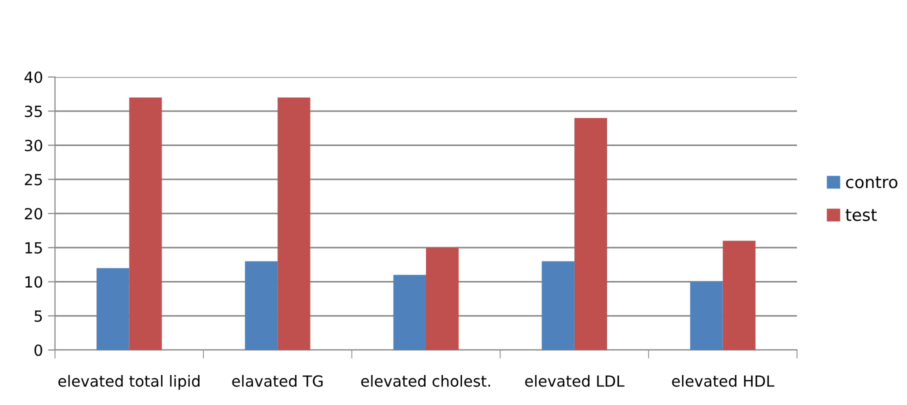 The height and width of the screenshot is (405, 907). Describe the element at coordinates (33, 112) in the screenshot. I see `y-tick-label: 35` at that location.